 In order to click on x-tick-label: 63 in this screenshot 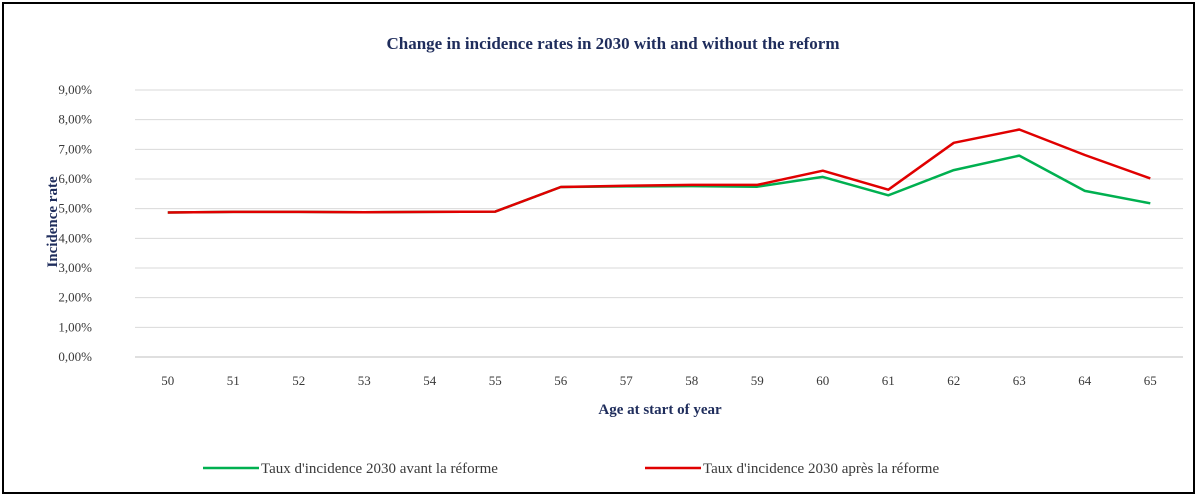, I will do `click(1019, 380)`.